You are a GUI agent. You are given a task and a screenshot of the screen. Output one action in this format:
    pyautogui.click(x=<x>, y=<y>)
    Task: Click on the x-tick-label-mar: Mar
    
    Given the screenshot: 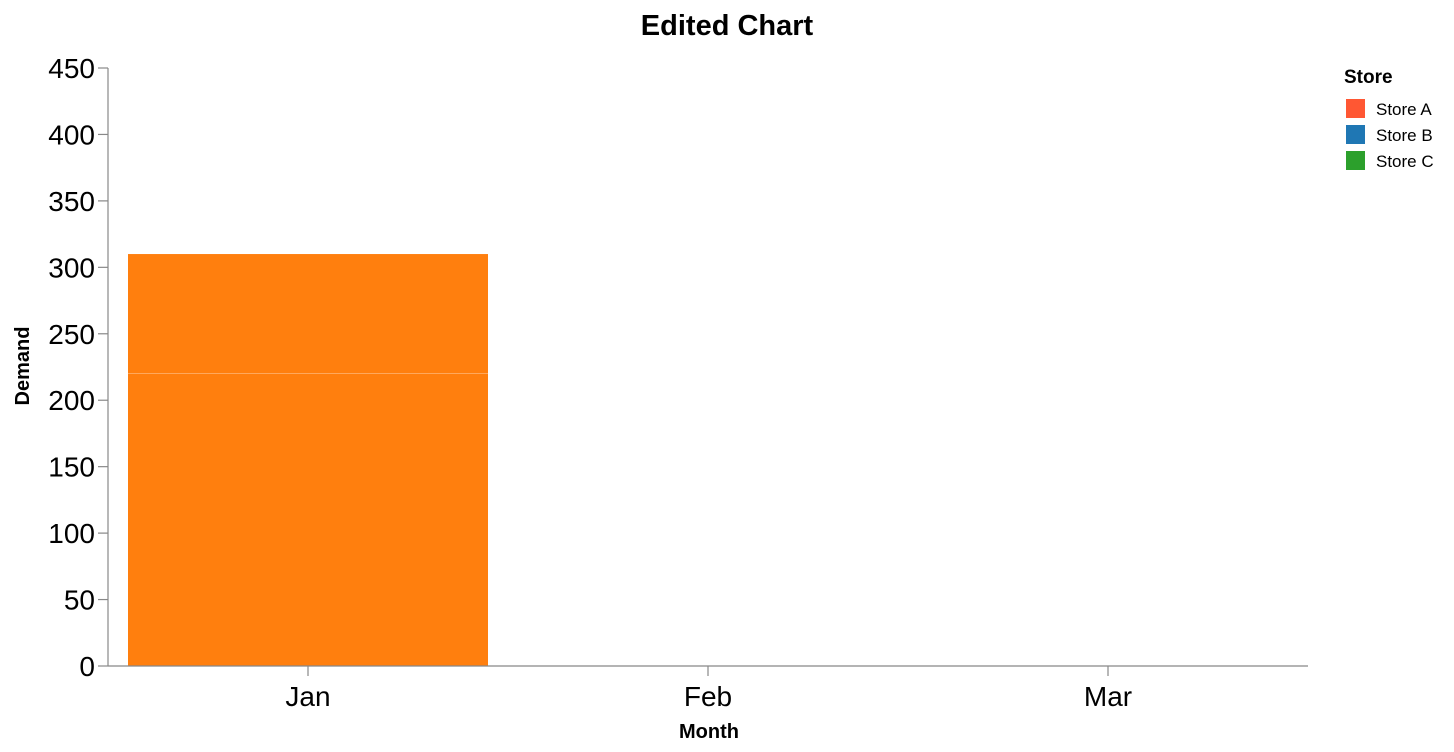 What is the action you would take?
    pyautogui.click(x=1108, y=696)
    